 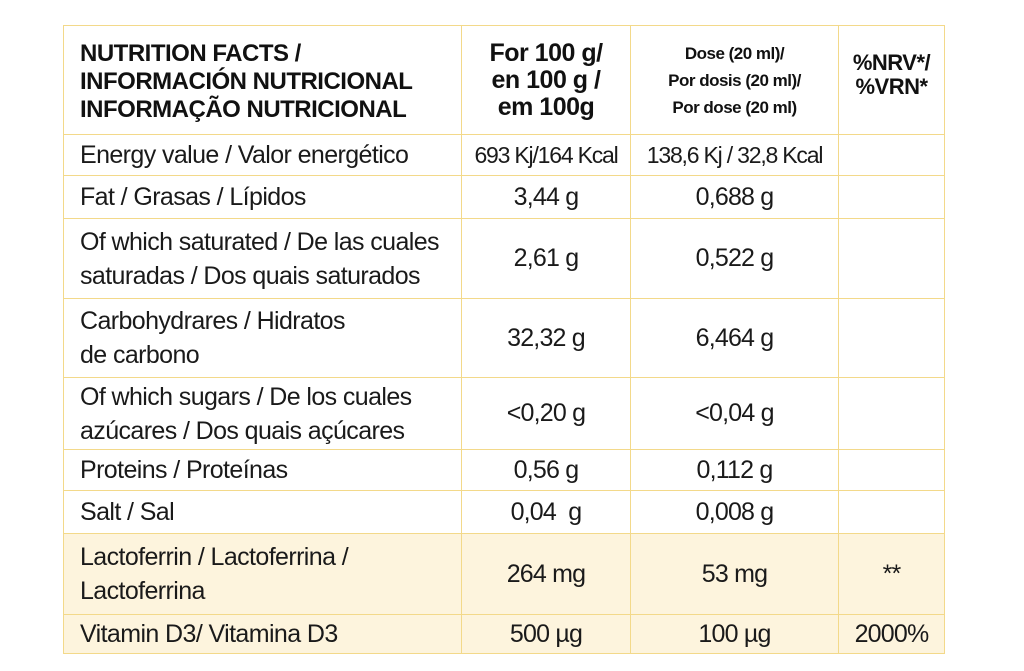 What do you see at coordinates (546, 413) in the screenshot?
I see `value-per-100g: <0,20 g` at bounding box center [546, 413].